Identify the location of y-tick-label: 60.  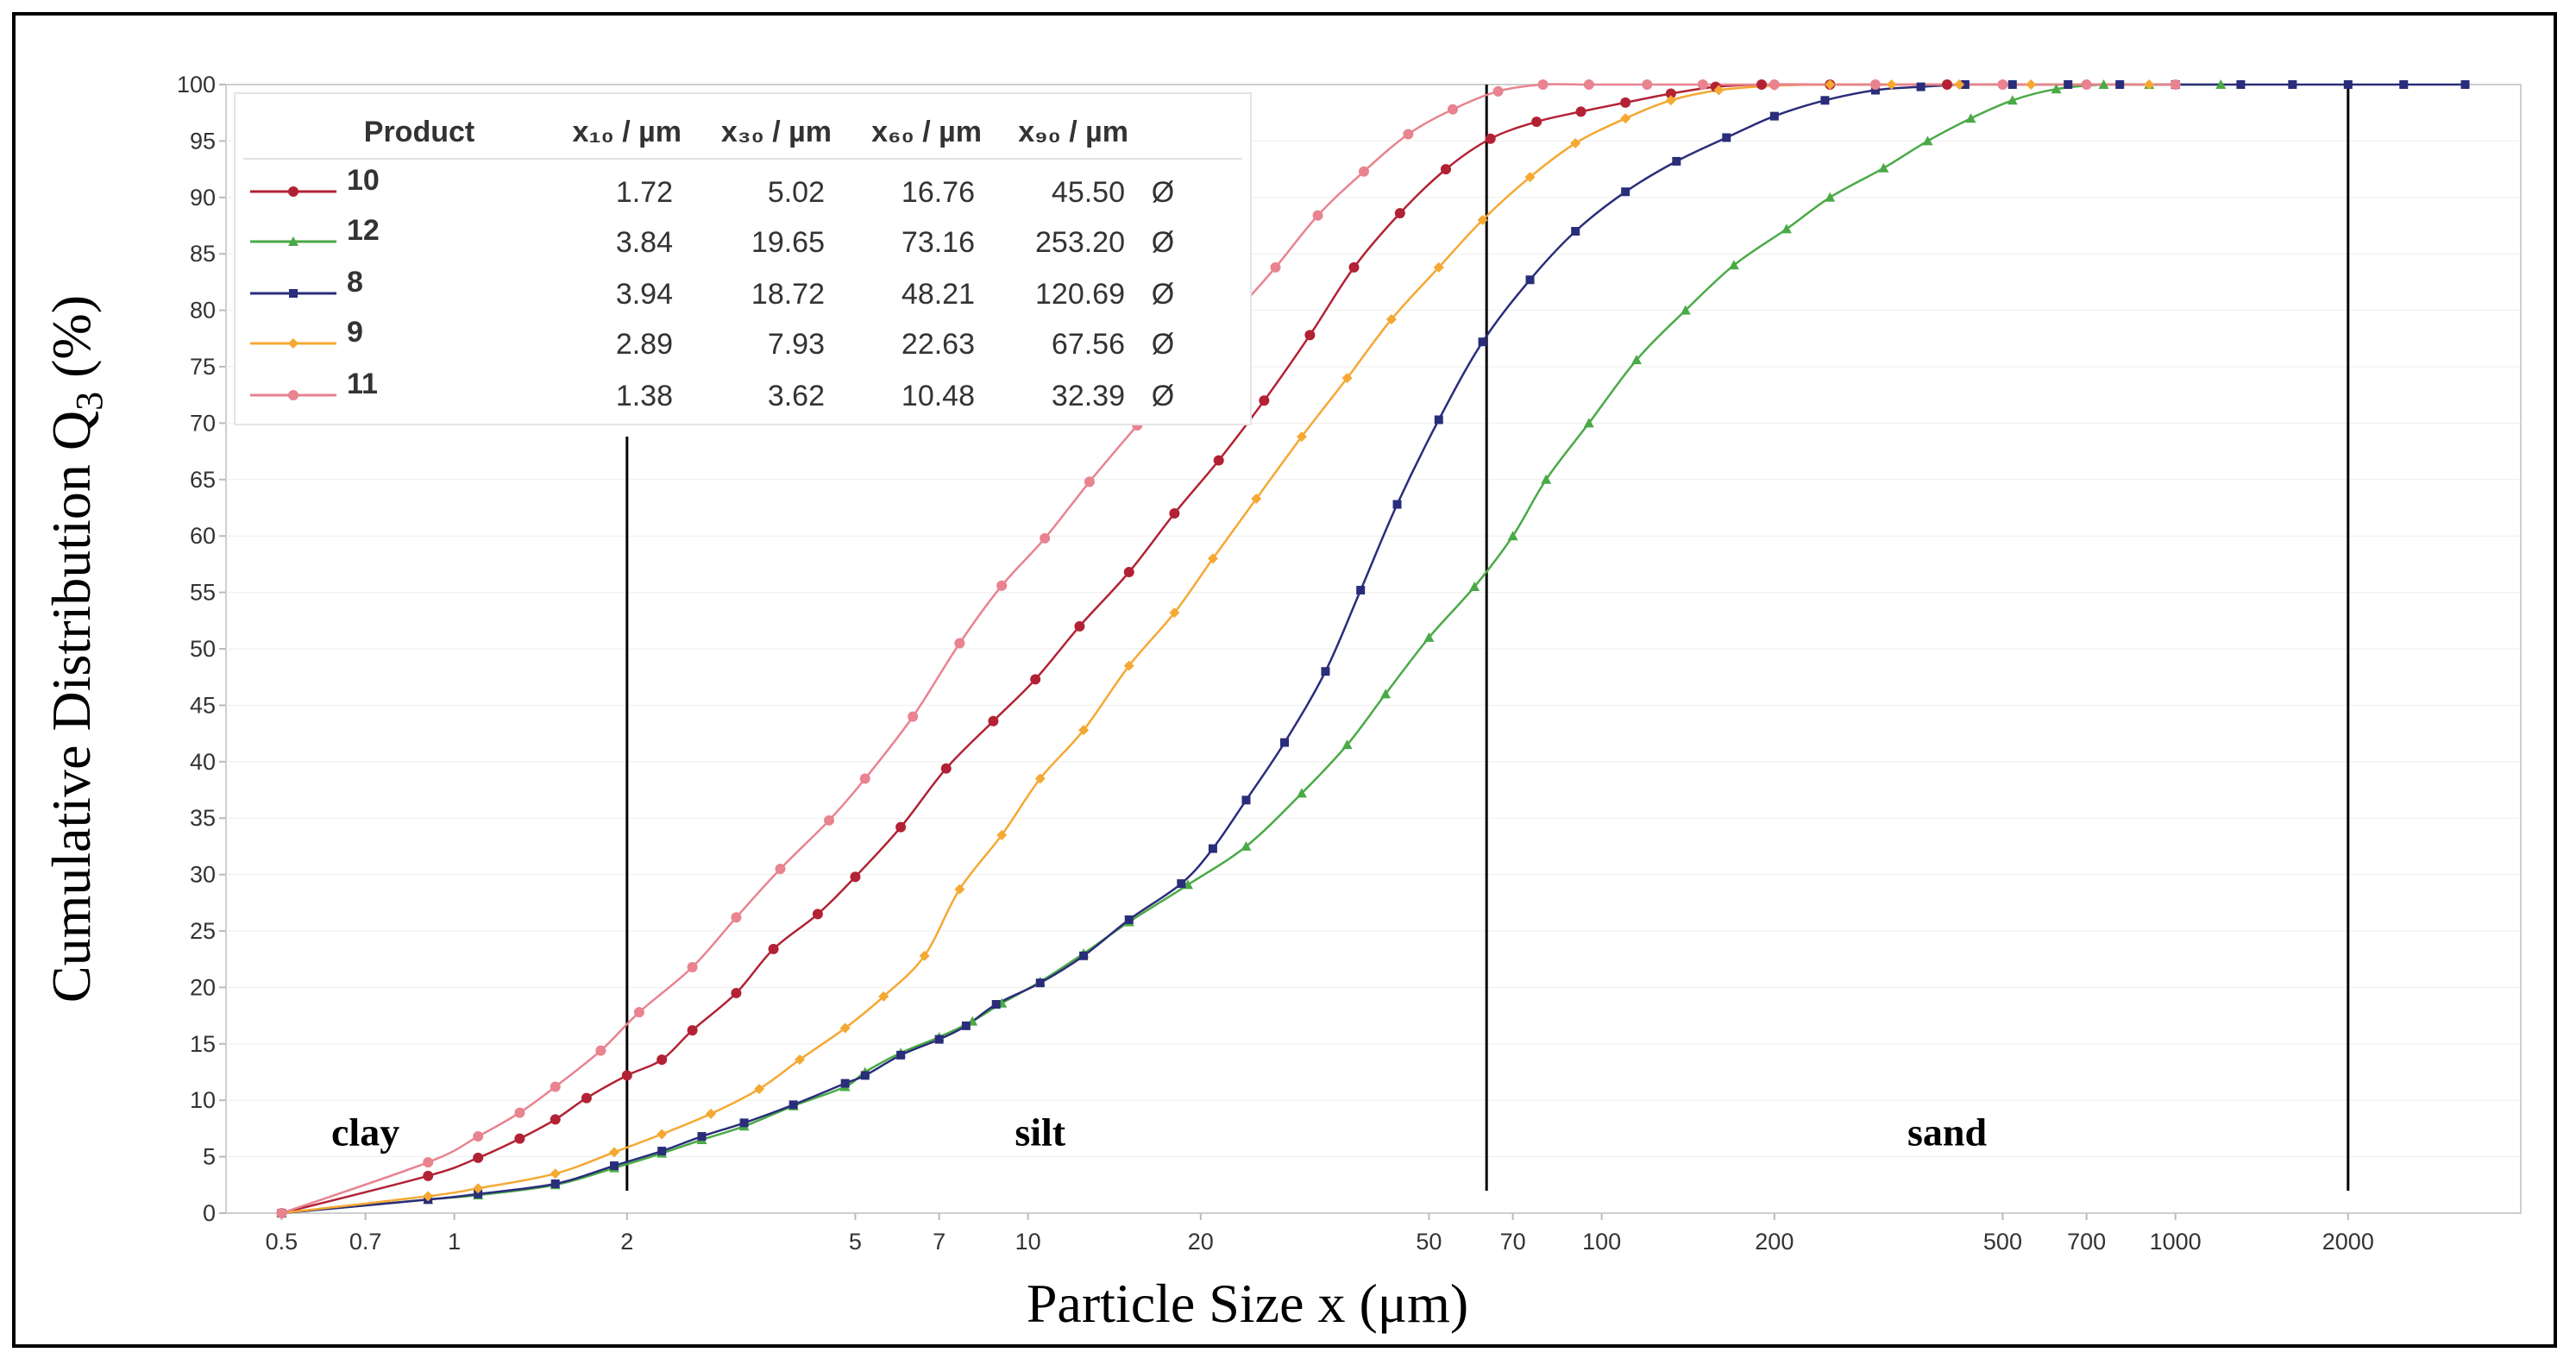
(203, 536).